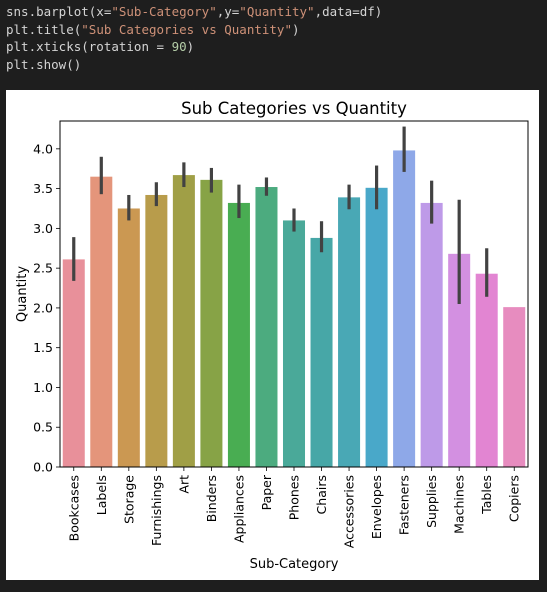 The width and height of the screenshot is (547, 592). I want to click on bar-accessories, so click(349, 332).